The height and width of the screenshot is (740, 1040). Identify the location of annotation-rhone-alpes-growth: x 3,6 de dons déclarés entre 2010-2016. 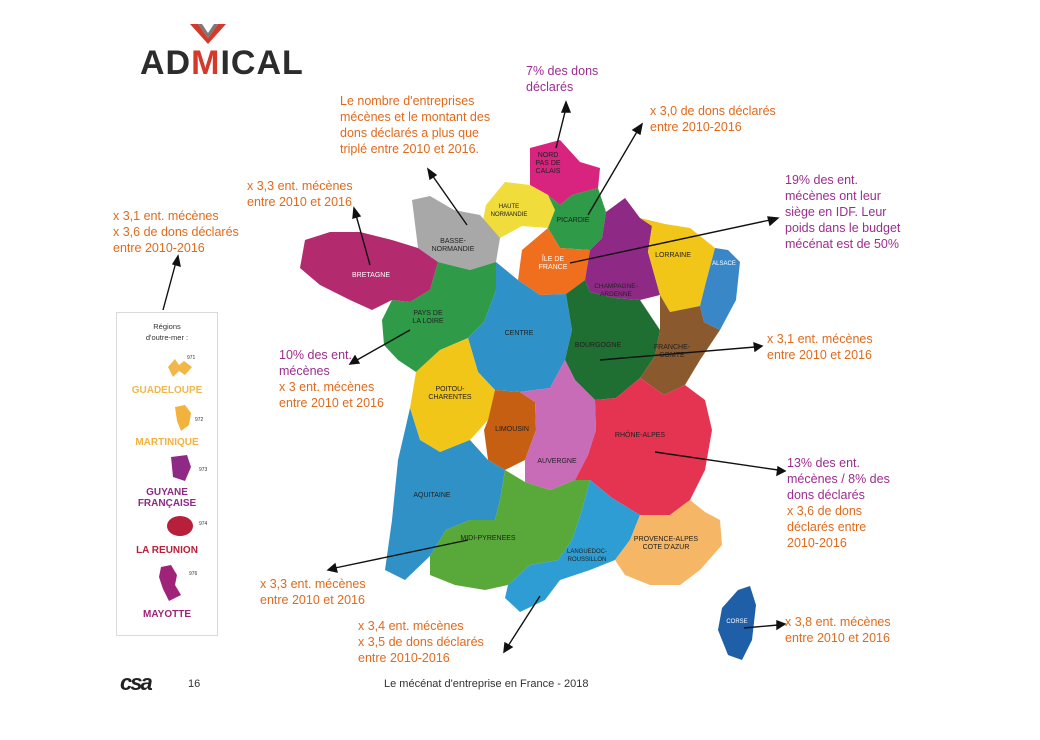
(827, 527).